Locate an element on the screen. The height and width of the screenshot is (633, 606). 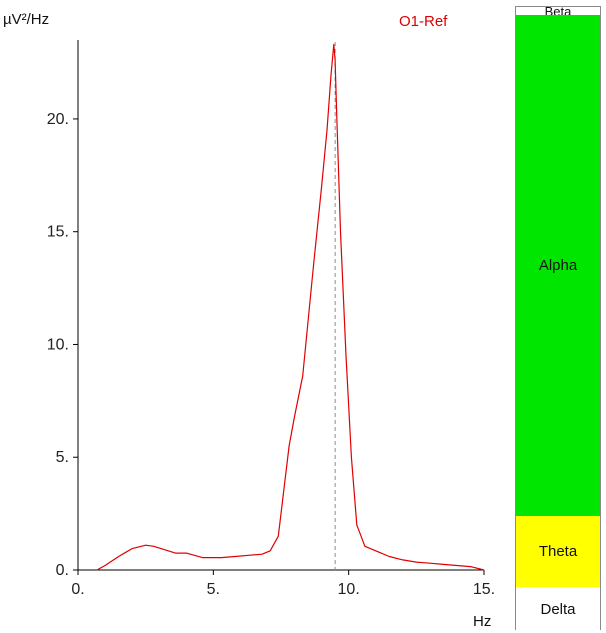
y-tick-label: 10. is located at coordinates (58, 344).